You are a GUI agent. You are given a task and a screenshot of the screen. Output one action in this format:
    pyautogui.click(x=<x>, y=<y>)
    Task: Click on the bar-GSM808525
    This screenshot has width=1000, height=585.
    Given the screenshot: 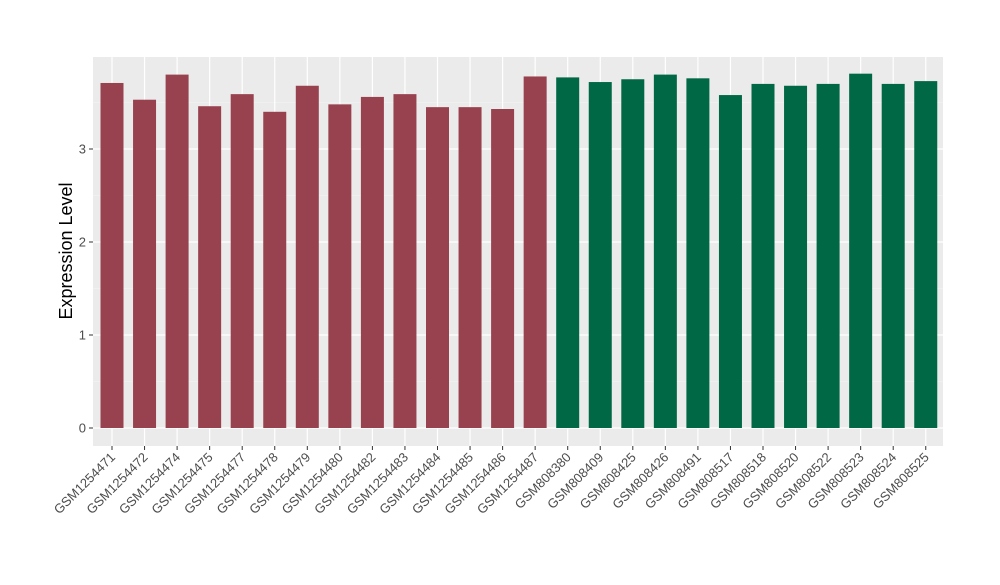 What is the action you would take?
    pyautogui.click(x=926, y=255)
    